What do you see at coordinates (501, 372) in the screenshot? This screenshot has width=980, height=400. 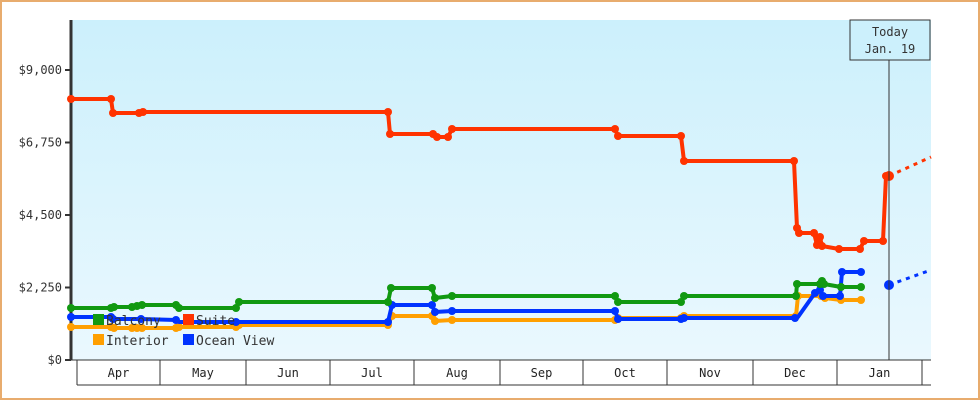 I see `x-axis: Apr May Jun Jul Aug Sep Oct Nov Dec Jan` at bounding box center [501, 372].